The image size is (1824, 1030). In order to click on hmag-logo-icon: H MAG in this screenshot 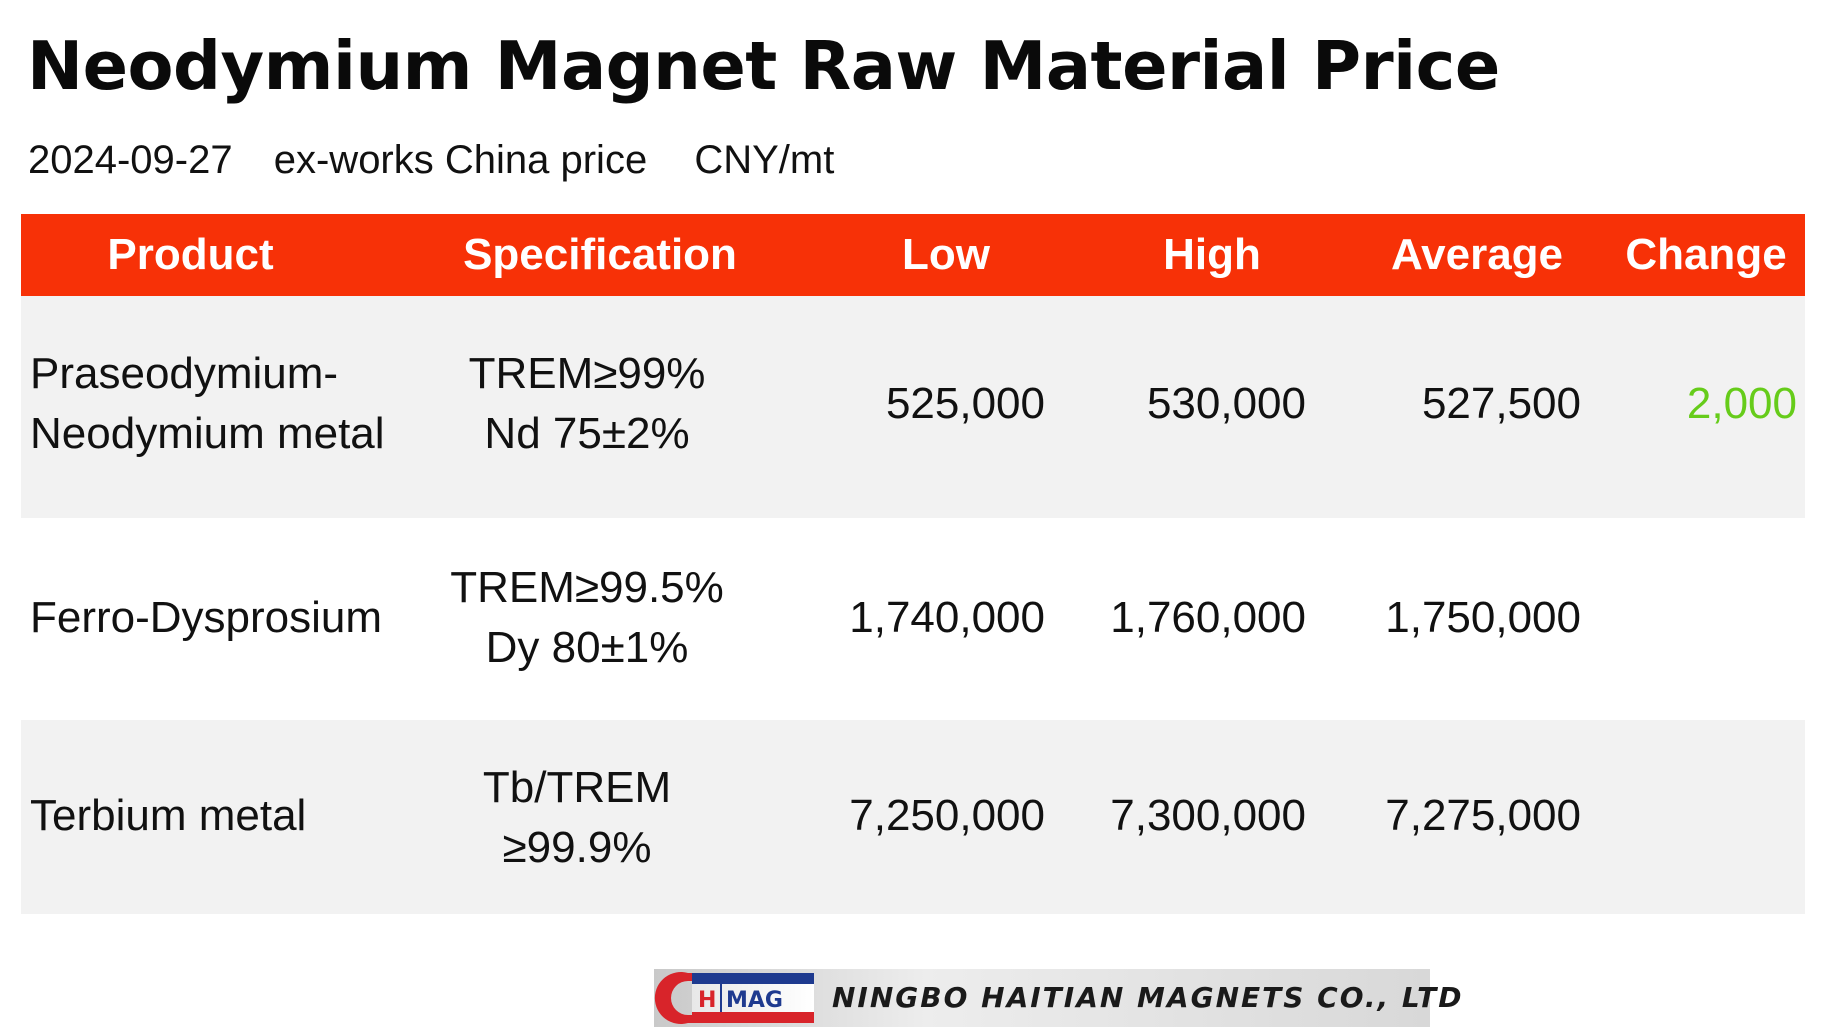, I will do `click(734, 998)`.